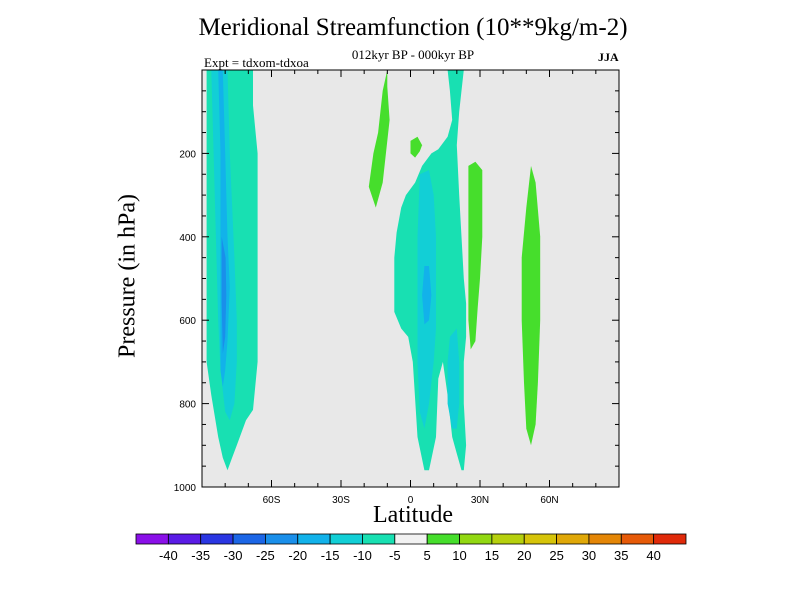  Describe the element at coordinates (531, 305) in the screenshot. I see `contour-region-nh-50n-positive` at that location.